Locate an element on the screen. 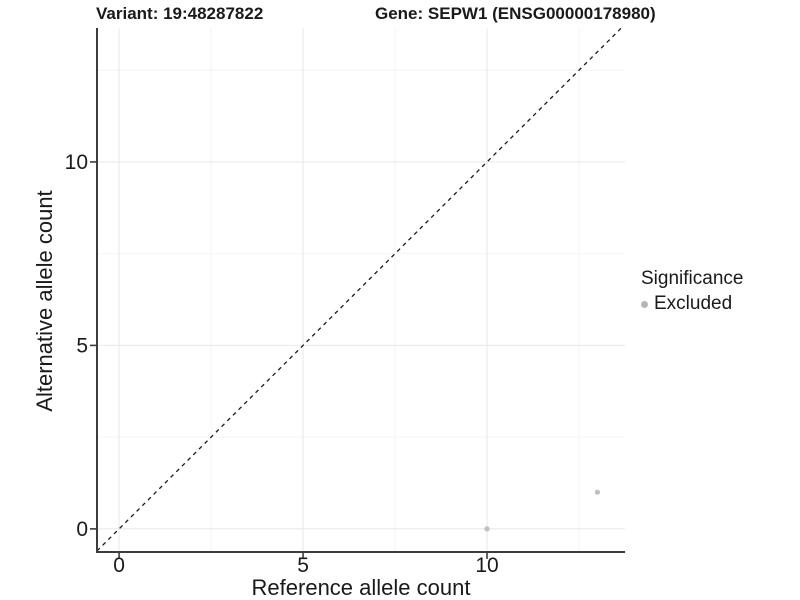 The width and height of the screenshot is (800, 600). legend-item-excluded: Excluded is located at coordinates (692, 304).